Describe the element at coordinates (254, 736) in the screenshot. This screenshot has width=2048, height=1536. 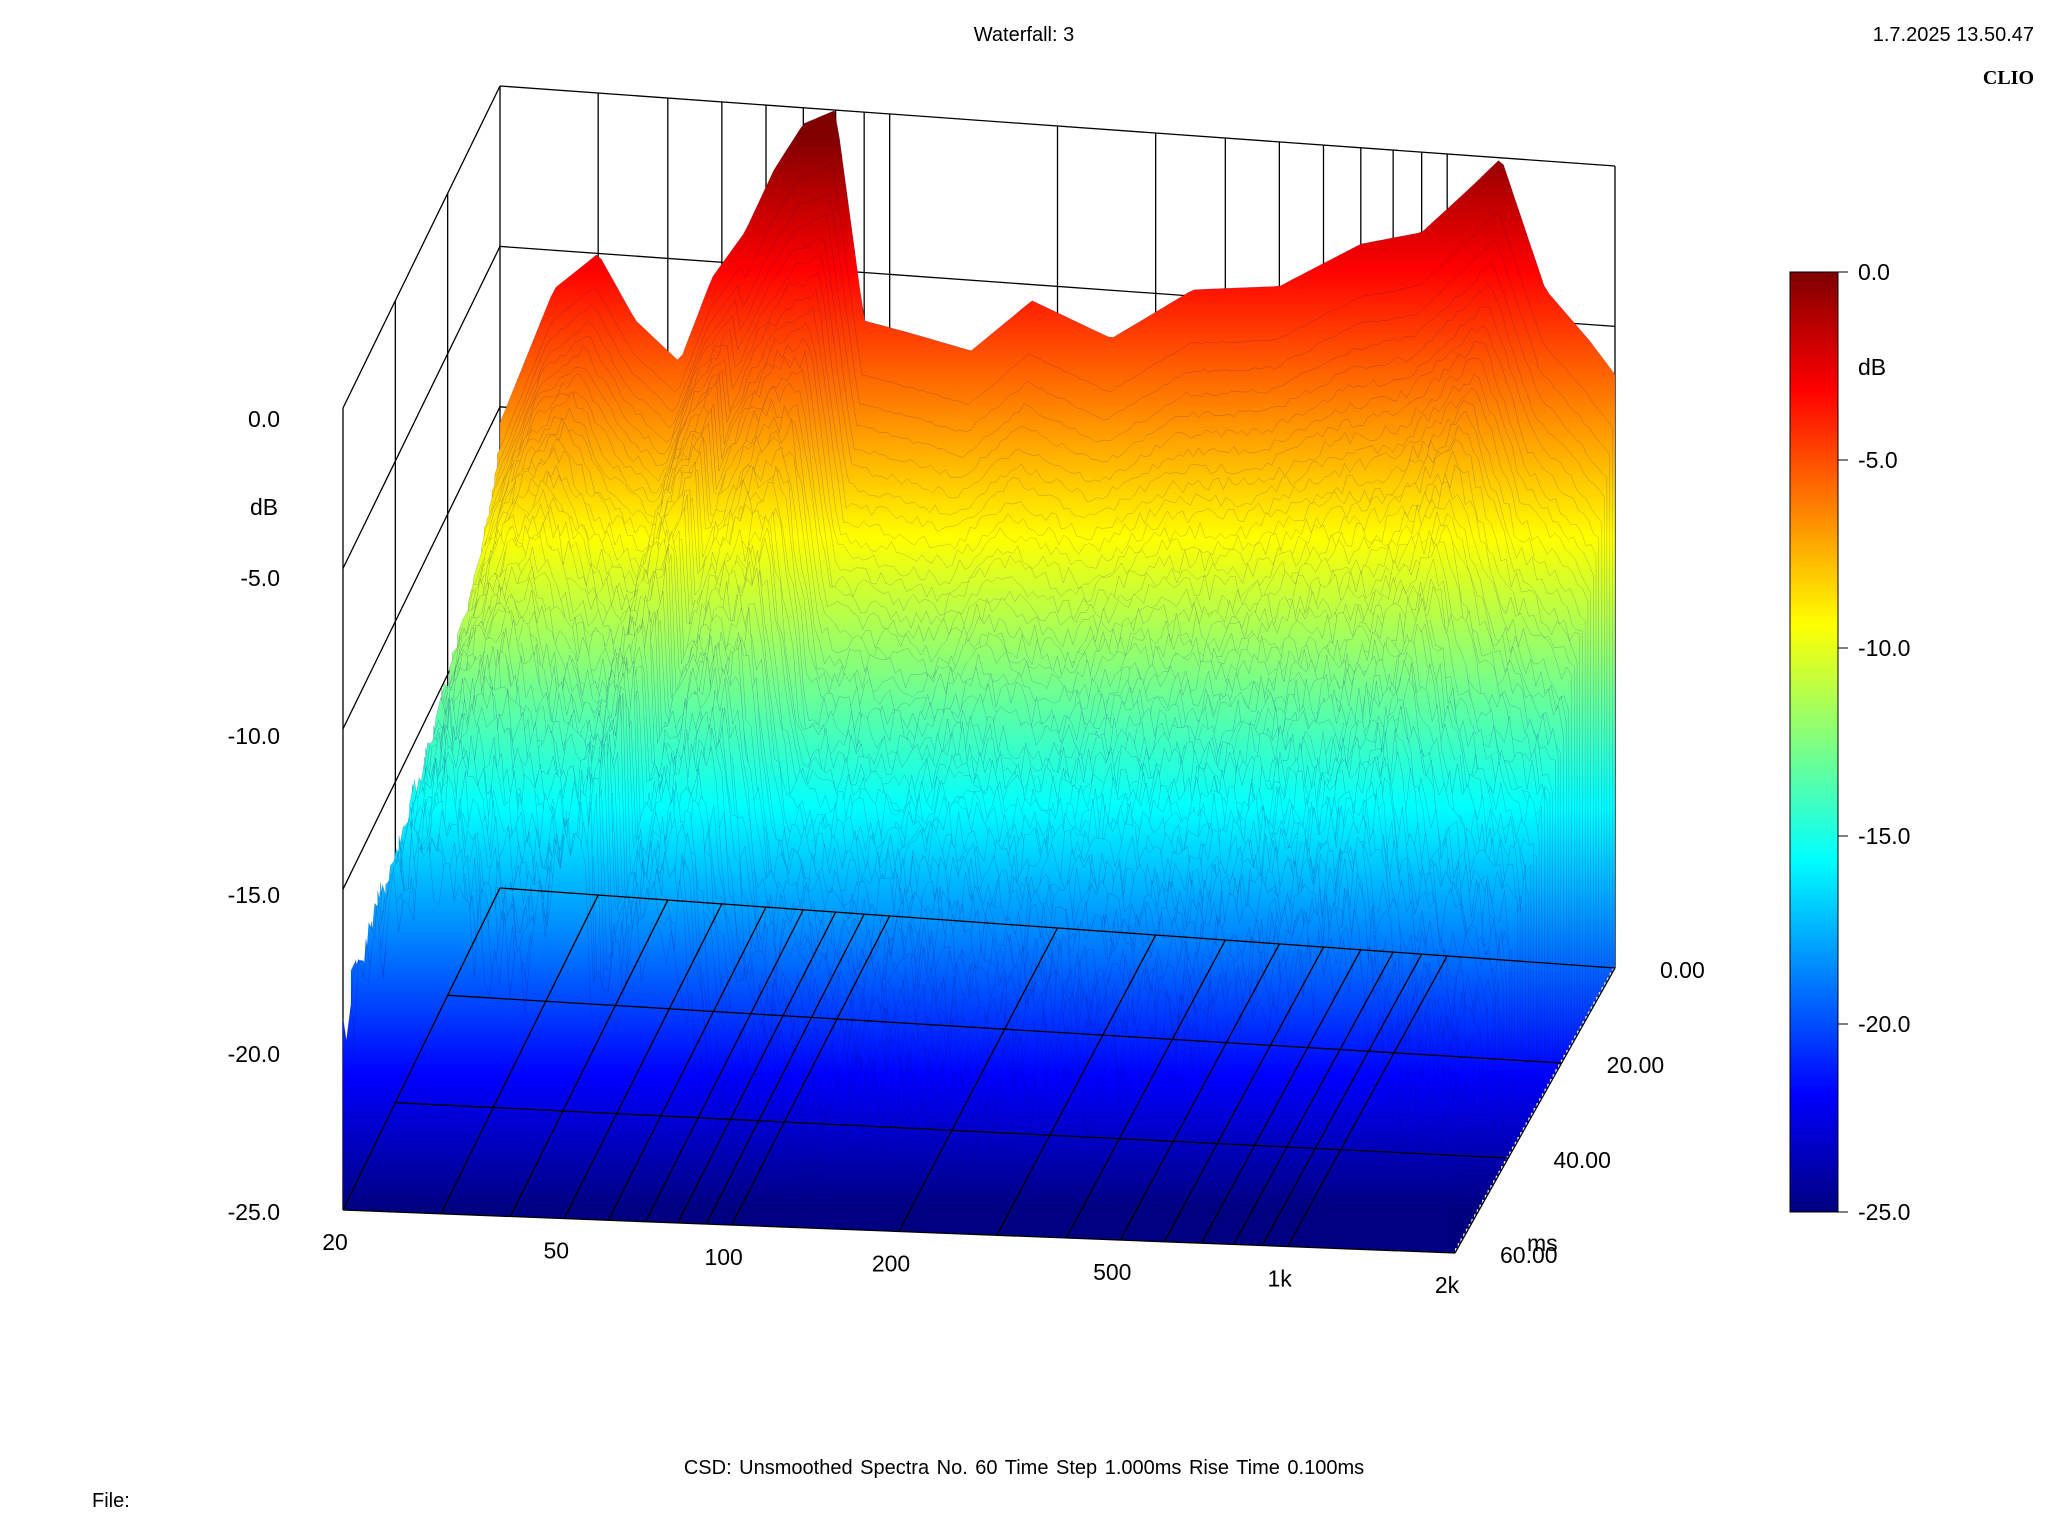
I see `db-tick-label: -10.0` at that location.